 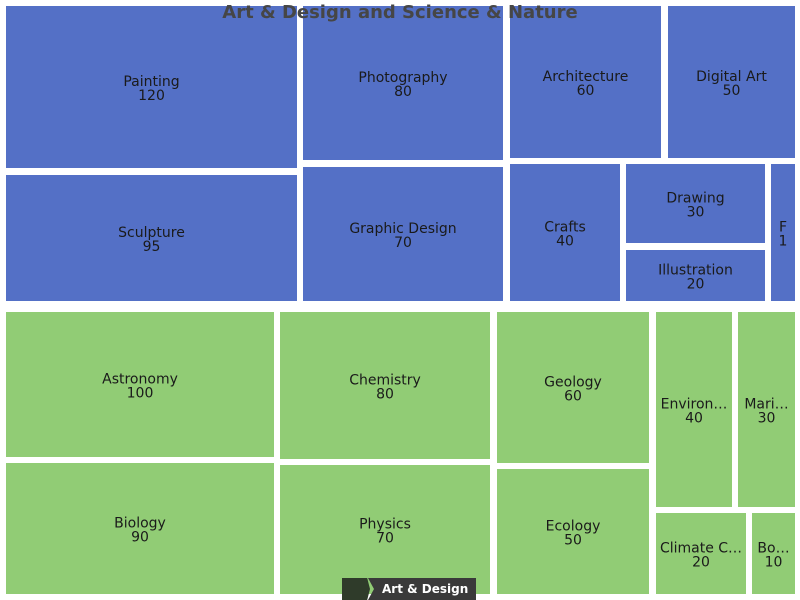 What do you see at coordinates (402, 78) in the screenshot?
I see `treemap-tile-label: Photography` at bounding box center [402, 78].